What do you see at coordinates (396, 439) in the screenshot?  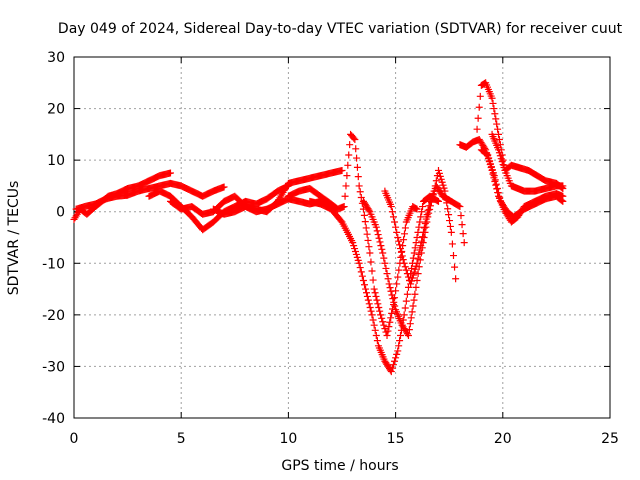 I see `x-tick-label: 15` at bounding box center [396, 439].